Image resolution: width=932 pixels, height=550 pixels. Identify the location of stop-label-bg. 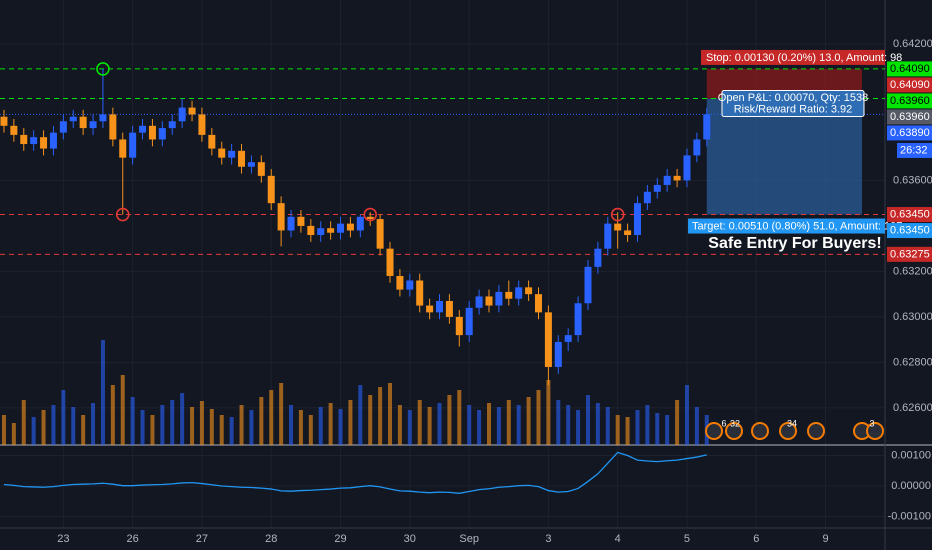
(793, 57).